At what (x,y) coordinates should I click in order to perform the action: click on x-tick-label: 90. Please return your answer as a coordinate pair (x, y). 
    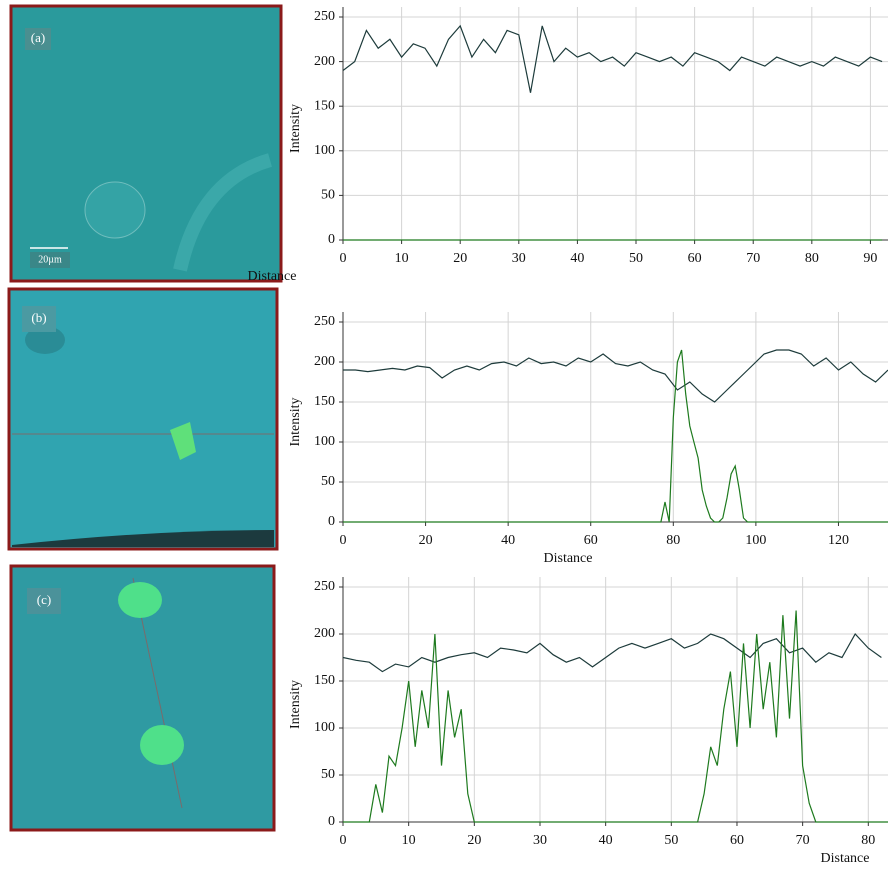
    Looking at the image, I should click on (870, 258).